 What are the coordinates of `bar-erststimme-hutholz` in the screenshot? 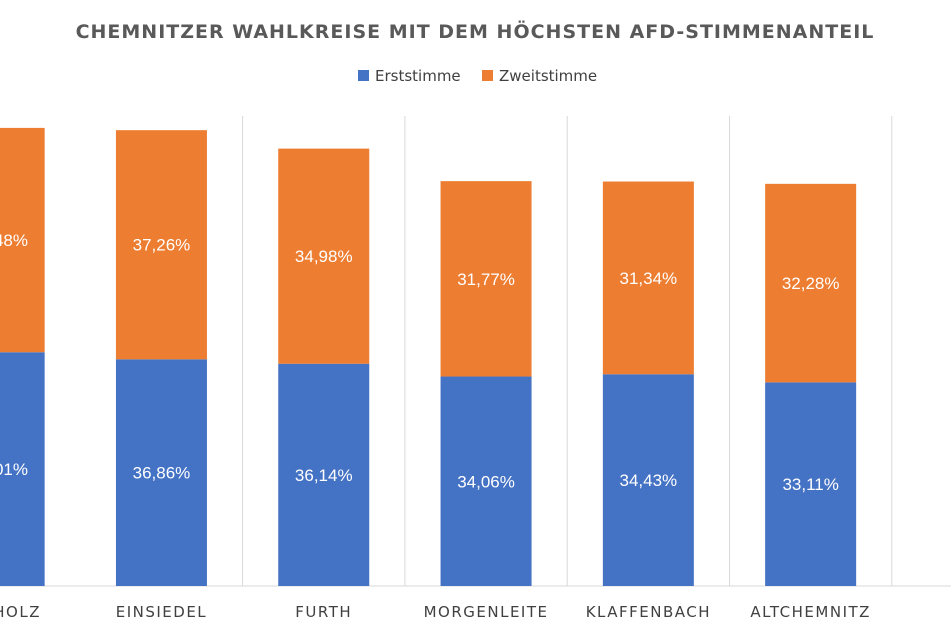 It's located at (22, 469).